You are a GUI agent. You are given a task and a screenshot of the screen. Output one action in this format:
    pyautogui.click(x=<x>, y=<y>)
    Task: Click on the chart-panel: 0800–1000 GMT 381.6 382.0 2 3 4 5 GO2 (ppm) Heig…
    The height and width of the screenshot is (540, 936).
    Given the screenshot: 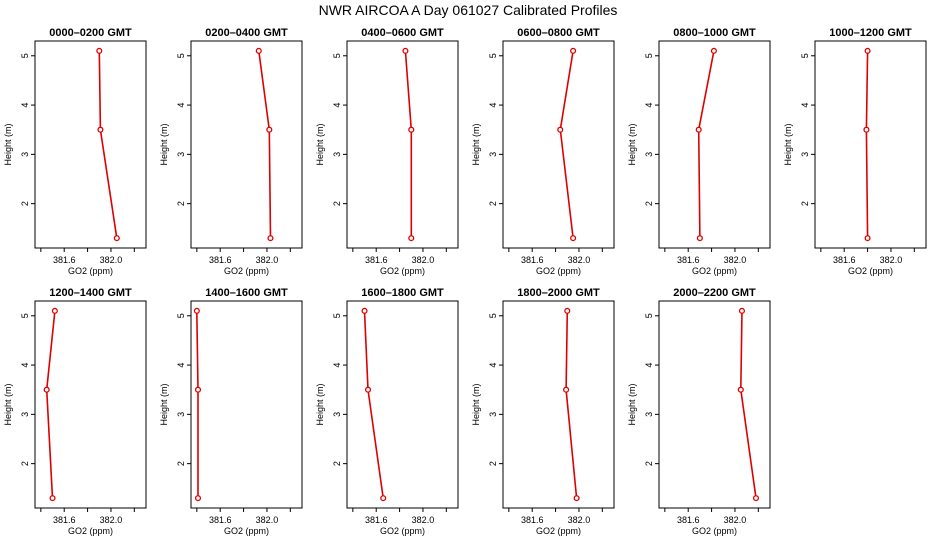 What is the action you would take?
    pyautogui.click(x=699, y=151)
    